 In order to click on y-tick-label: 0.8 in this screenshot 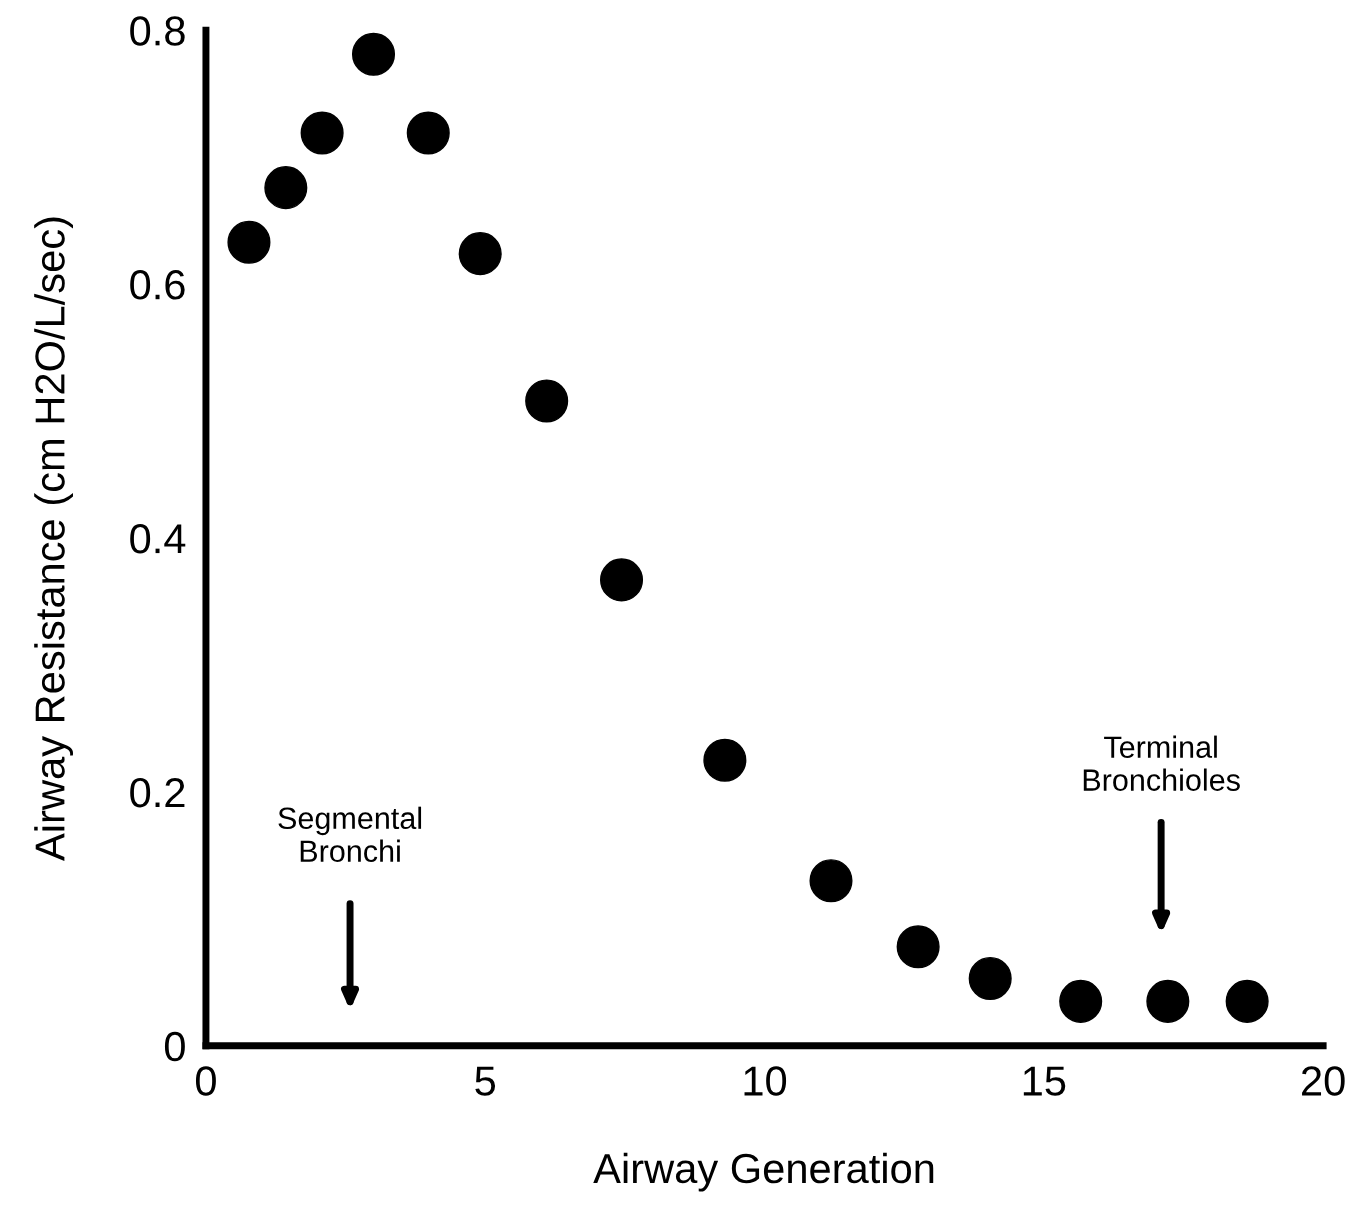, I will do `click(157, 31)`.